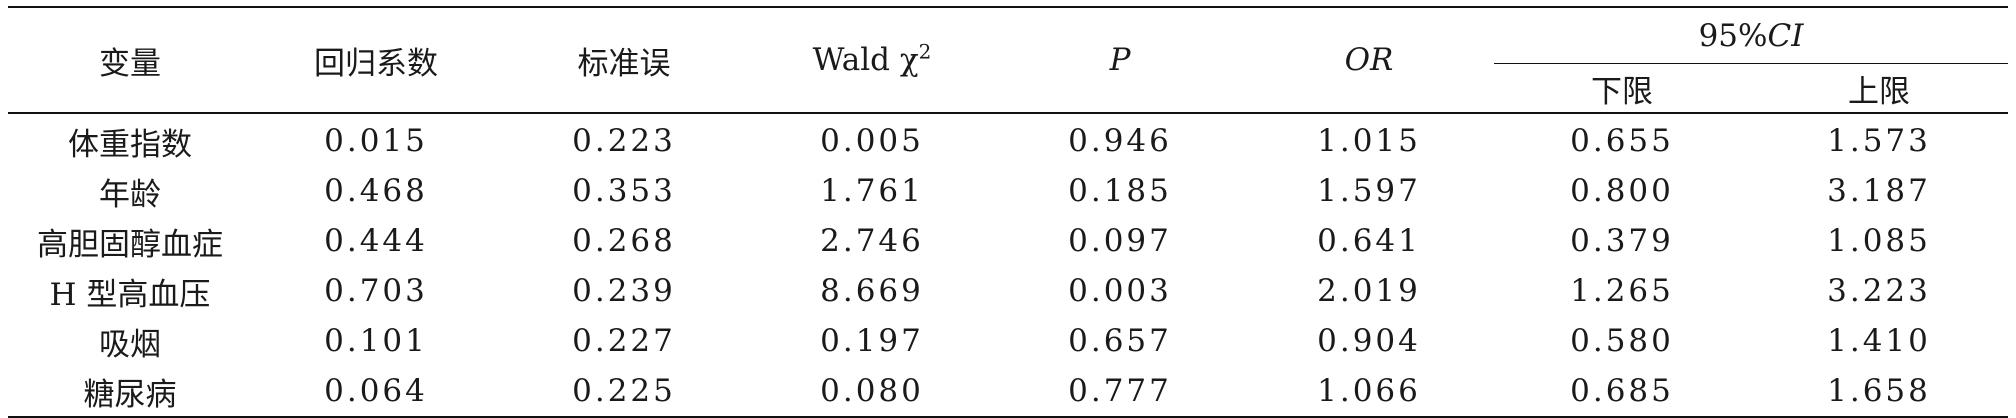 Image resolution: width=2016 pixels, height=418 pixels. I want to click on cell-ci-upper: 3.187, so click(1879, 191).